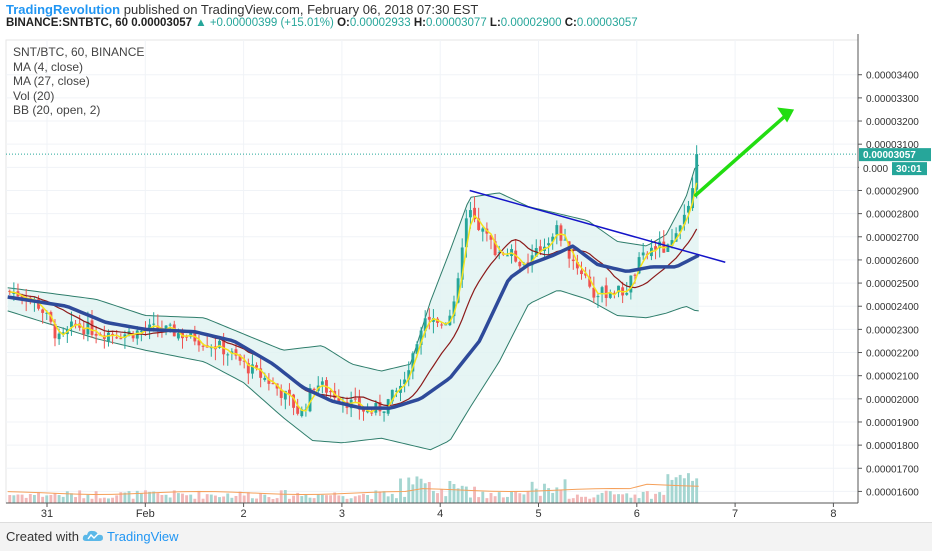  What do you see at coordinates (67, 23) in the screenshot?
I see `symbol-label: BINANCE:SNTBTC, 60` at bounding box center [67, 23].